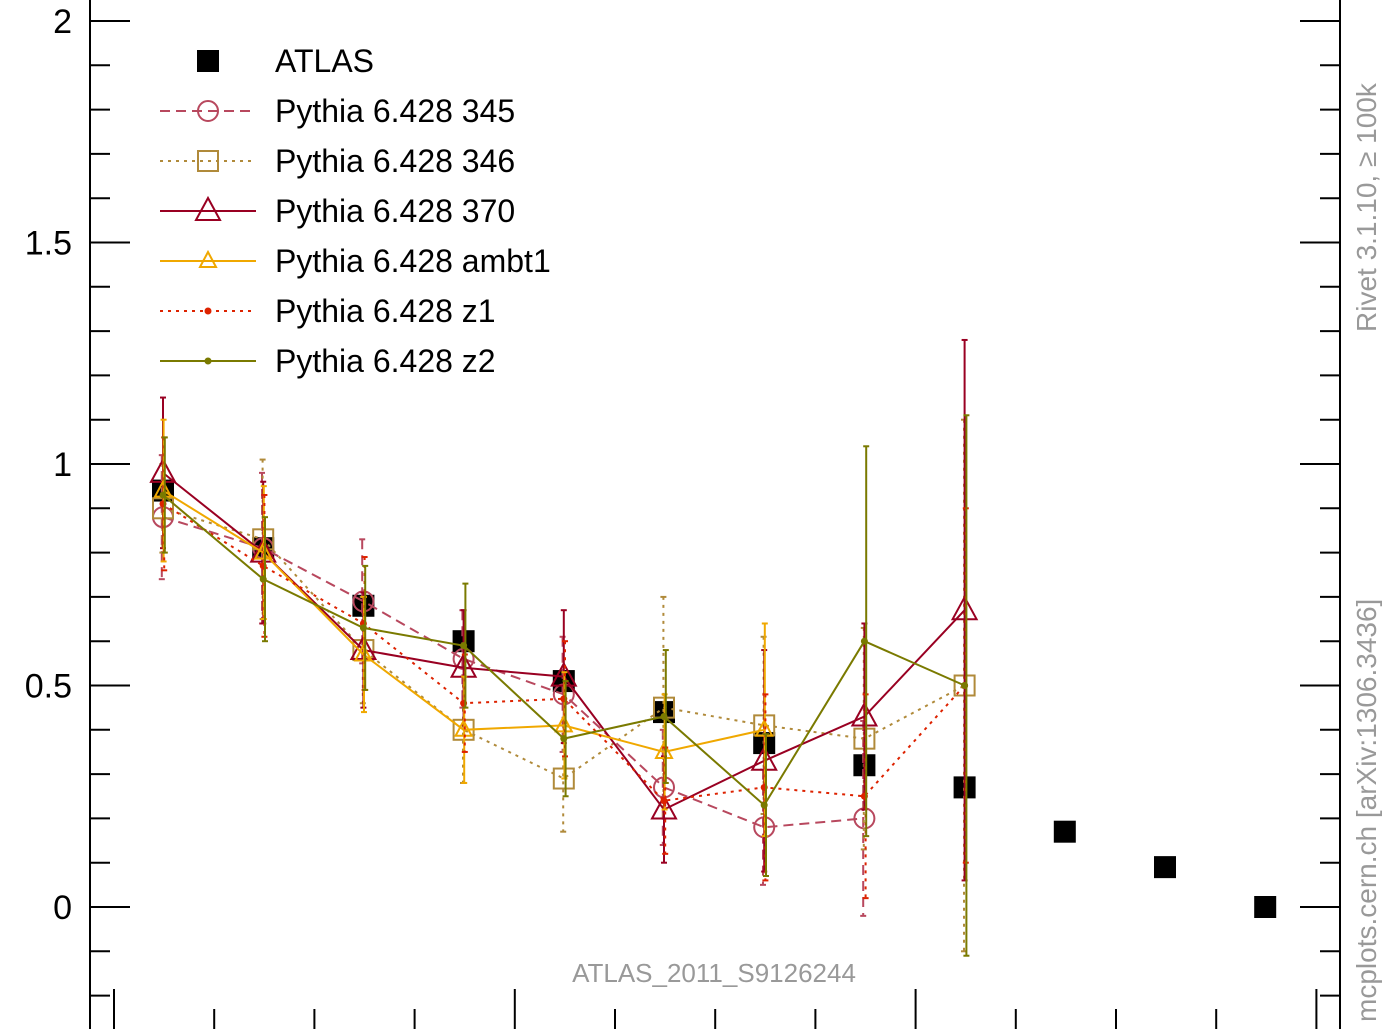  What do you see at coordinates (395, 211) in the screenshot?
I see `legend-label: Pythia 6.428 370` at bounding box center [395, 211].